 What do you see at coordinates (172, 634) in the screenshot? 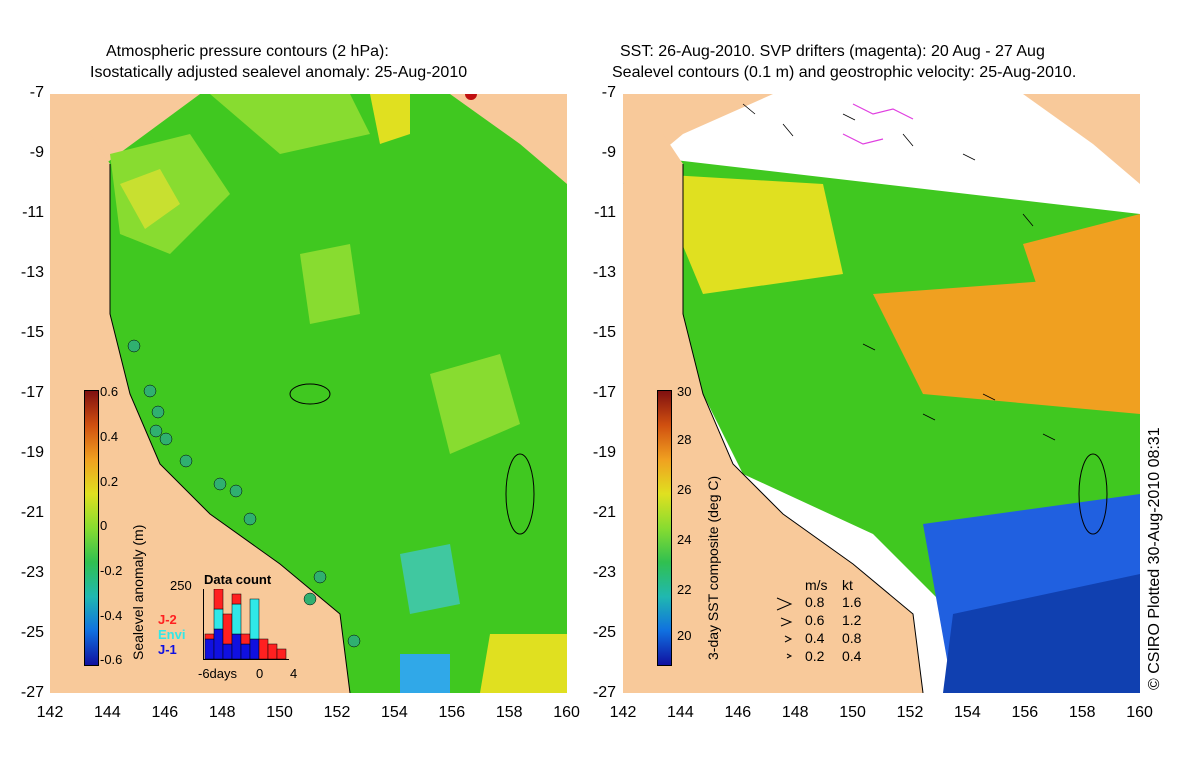
I see `legend-envi: Envi` at bounding box center [172, 634].